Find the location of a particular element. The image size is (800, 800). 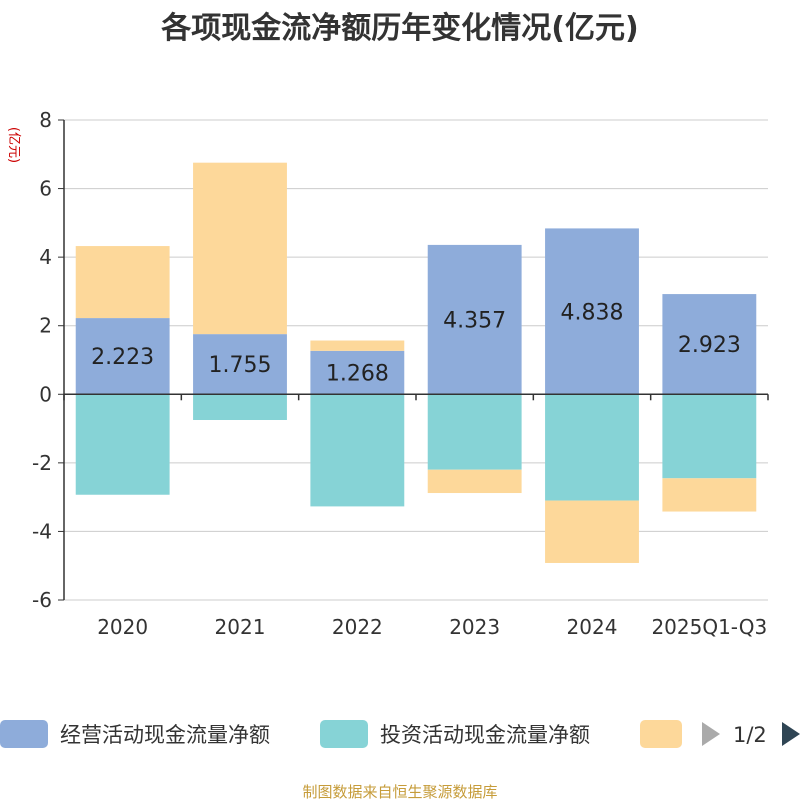

bar-series0-2025Q1-Q3 is located at coordinates (709, 344).